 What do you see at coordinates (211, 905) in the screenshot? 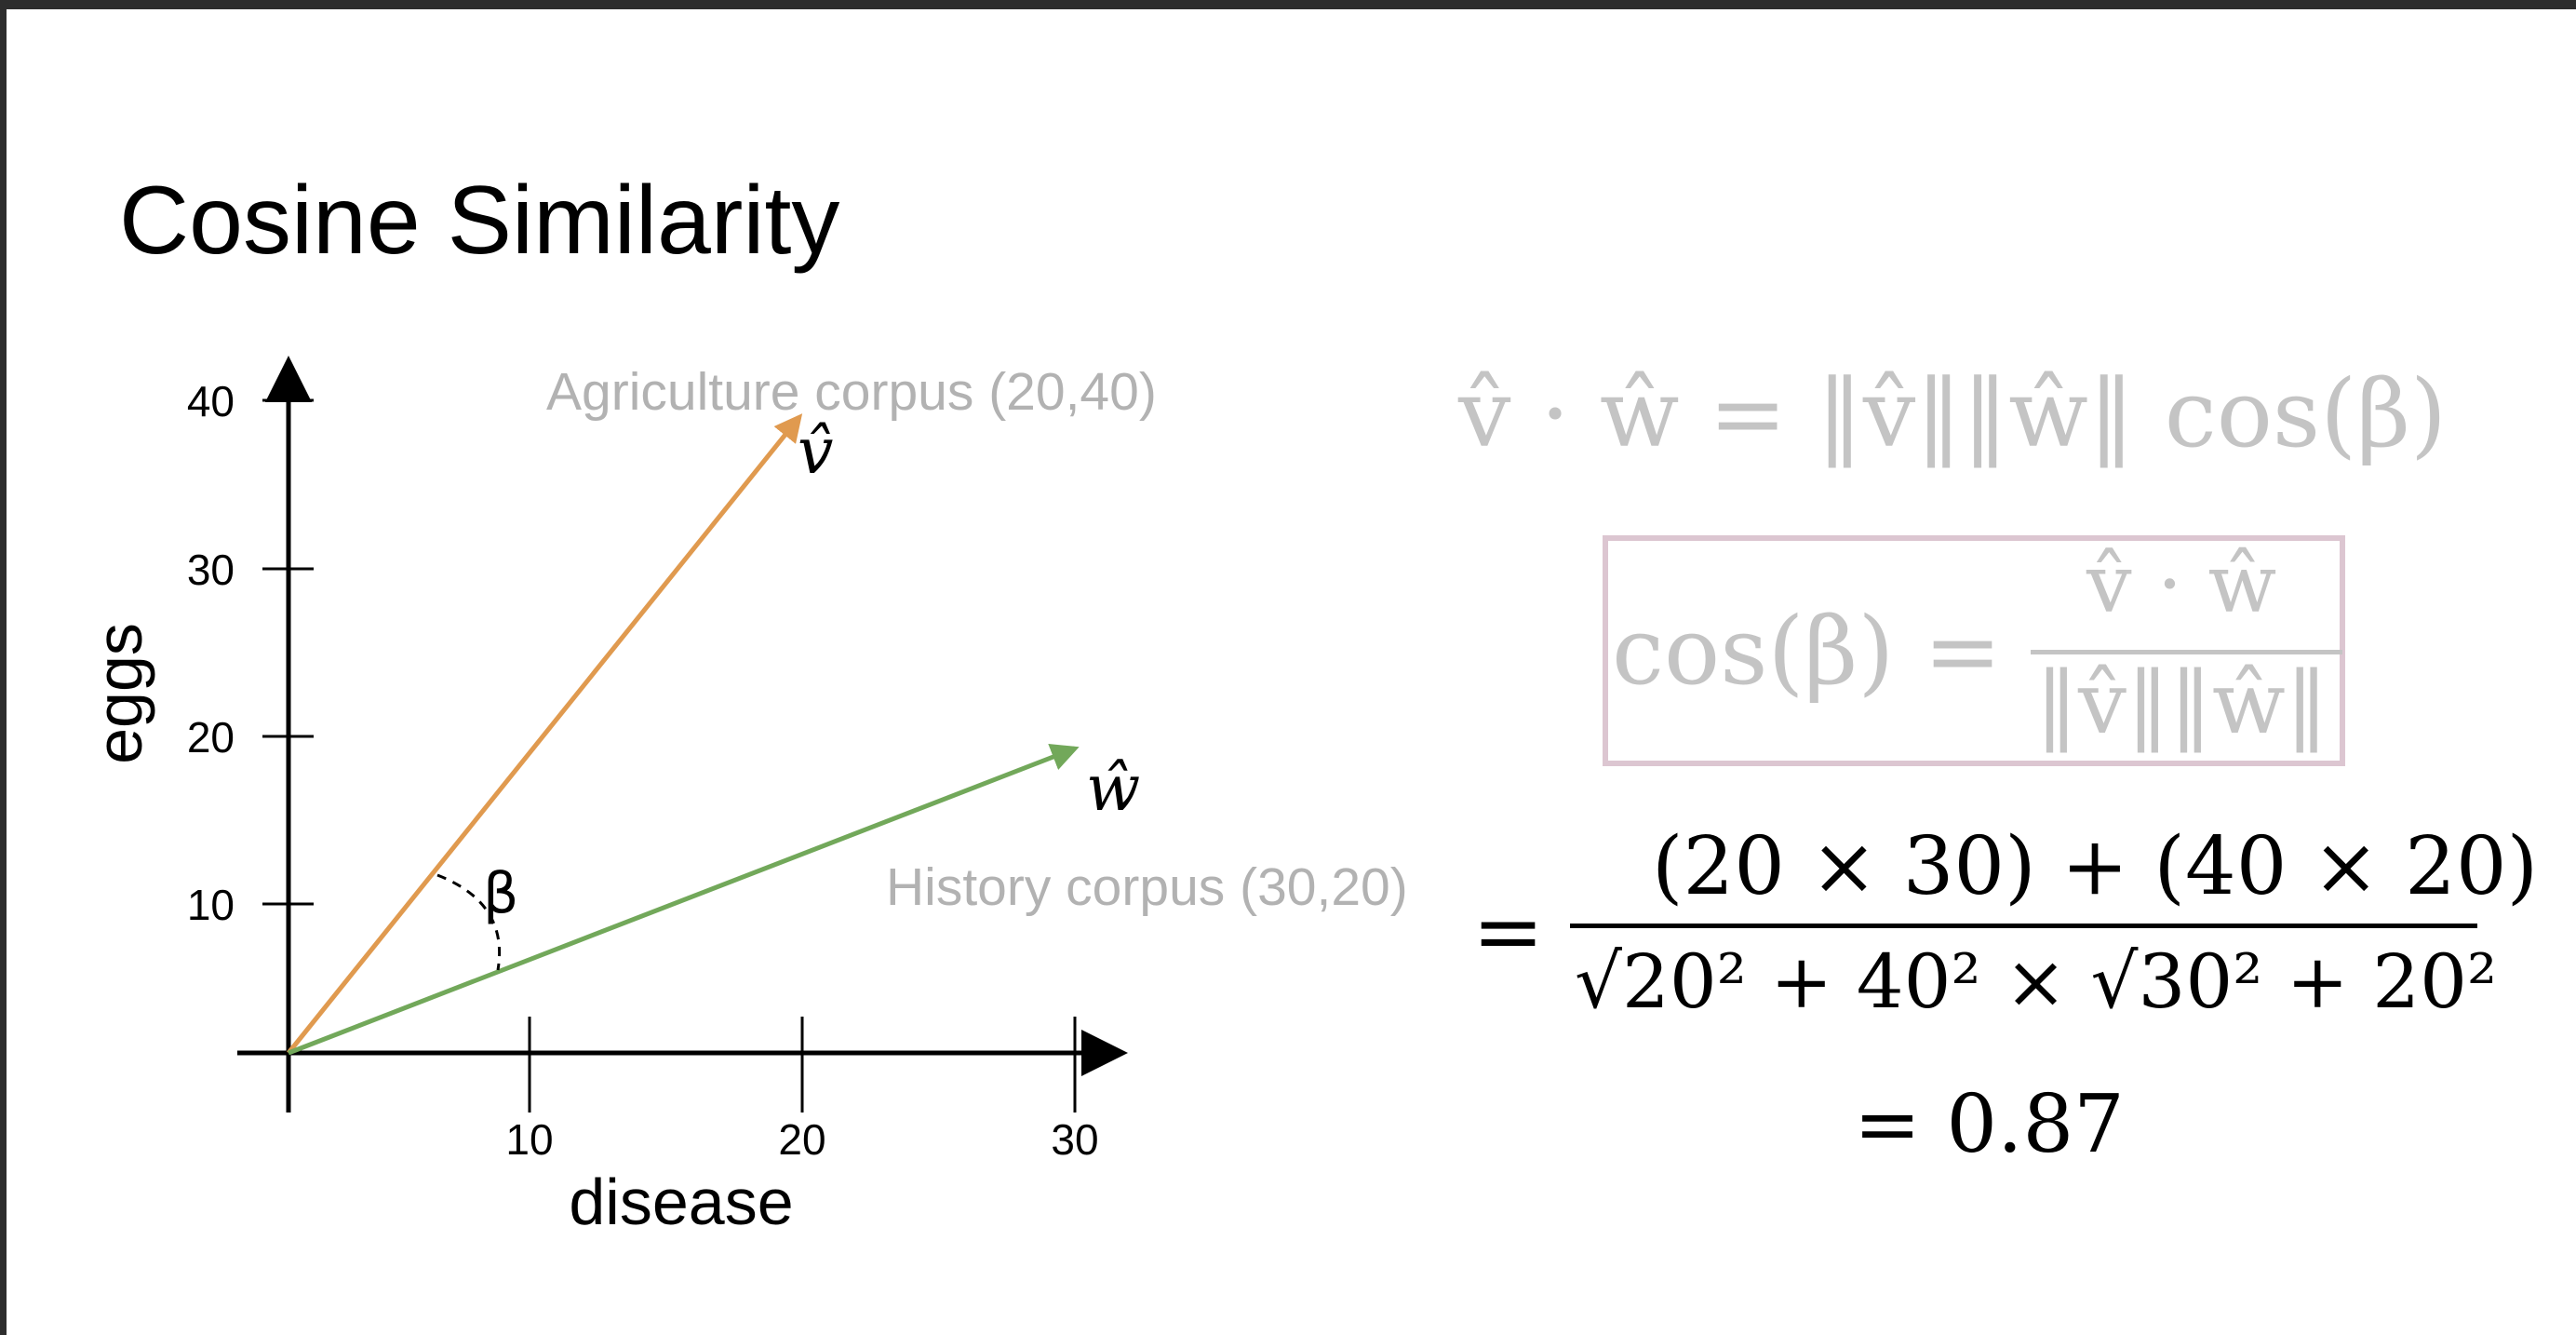
I see `y-tick-label-10: 10` at bounding box center [211, 905].